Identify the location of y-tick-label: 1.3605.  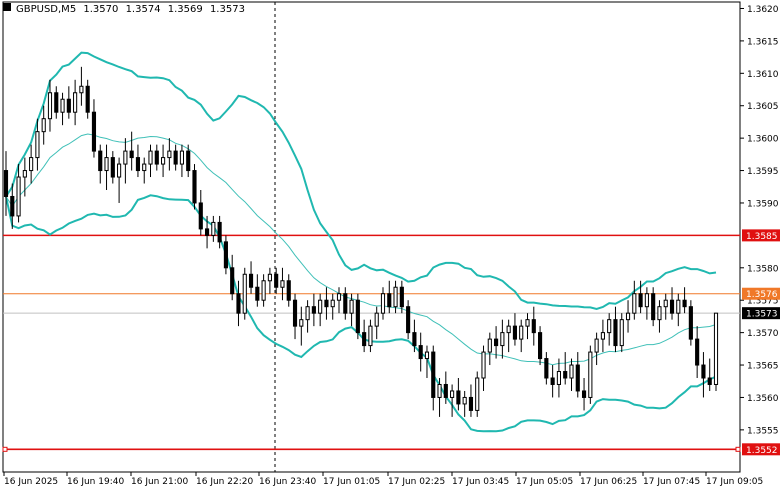
(763, 107).